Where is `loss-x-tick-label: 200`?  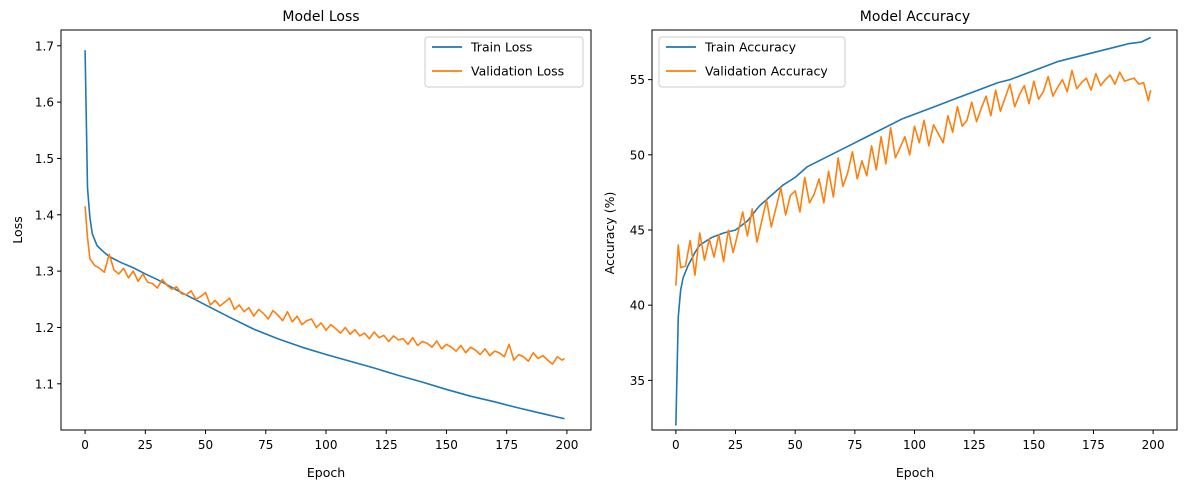
loss-x-tick-label: 200 is located at coordinates (566, 445).